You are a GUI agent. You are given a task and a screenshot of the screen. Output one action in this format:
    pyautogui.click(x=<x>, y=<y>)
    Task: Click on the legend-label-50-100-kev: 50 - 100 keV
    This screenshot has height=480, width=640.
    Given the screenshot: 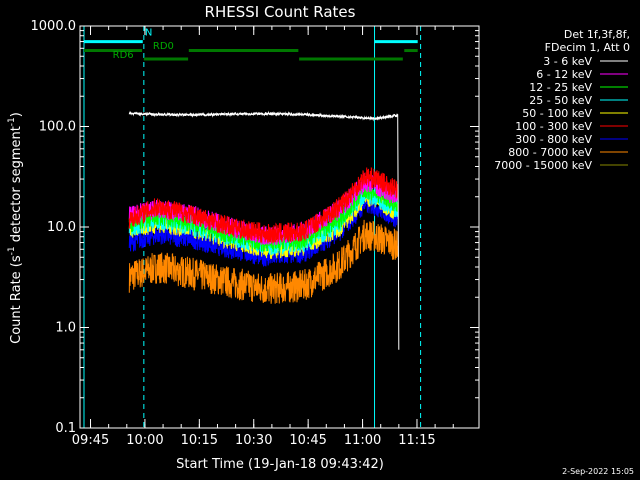 What is the action you would take?
    pyautogui.click(x=557, y=113)
    